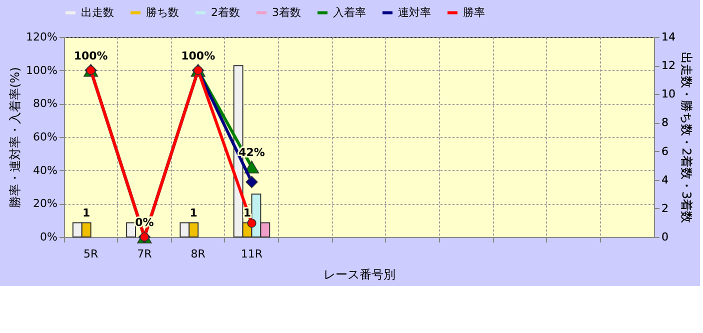  I want to click on legend-label: 2着数, so click(225, 12).